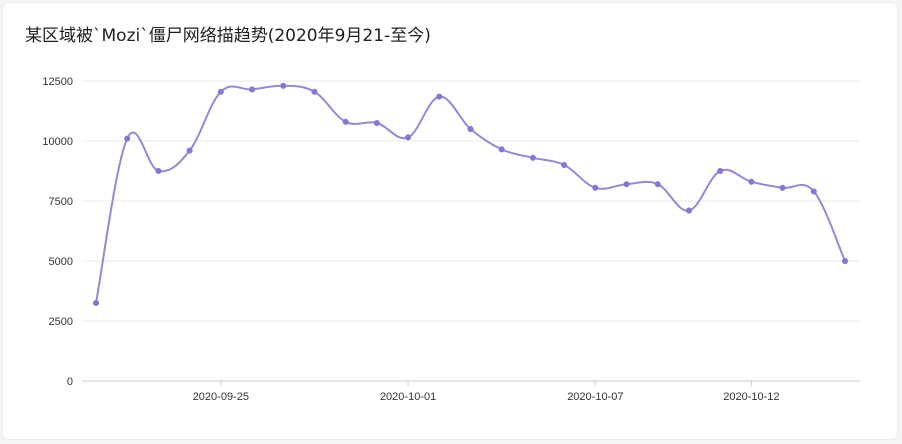 Image resolution: width=902 pixels, height=444 pixels. I want to click on x-tick-label: 2020-10-01, so click(408, 397).